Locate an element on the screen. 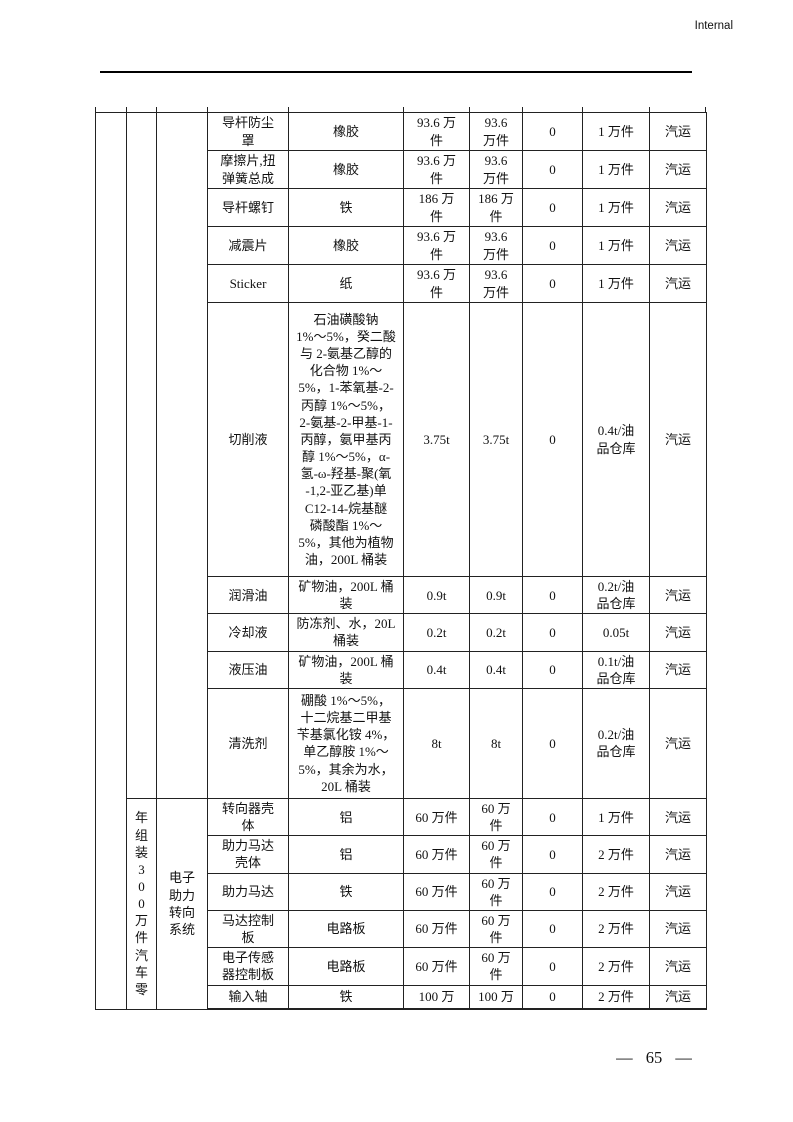  table-row: 助力马达 壳体 铝 60 万件 60 万 件 0 2 万件 汽运 is located at coordinates (401, 854).